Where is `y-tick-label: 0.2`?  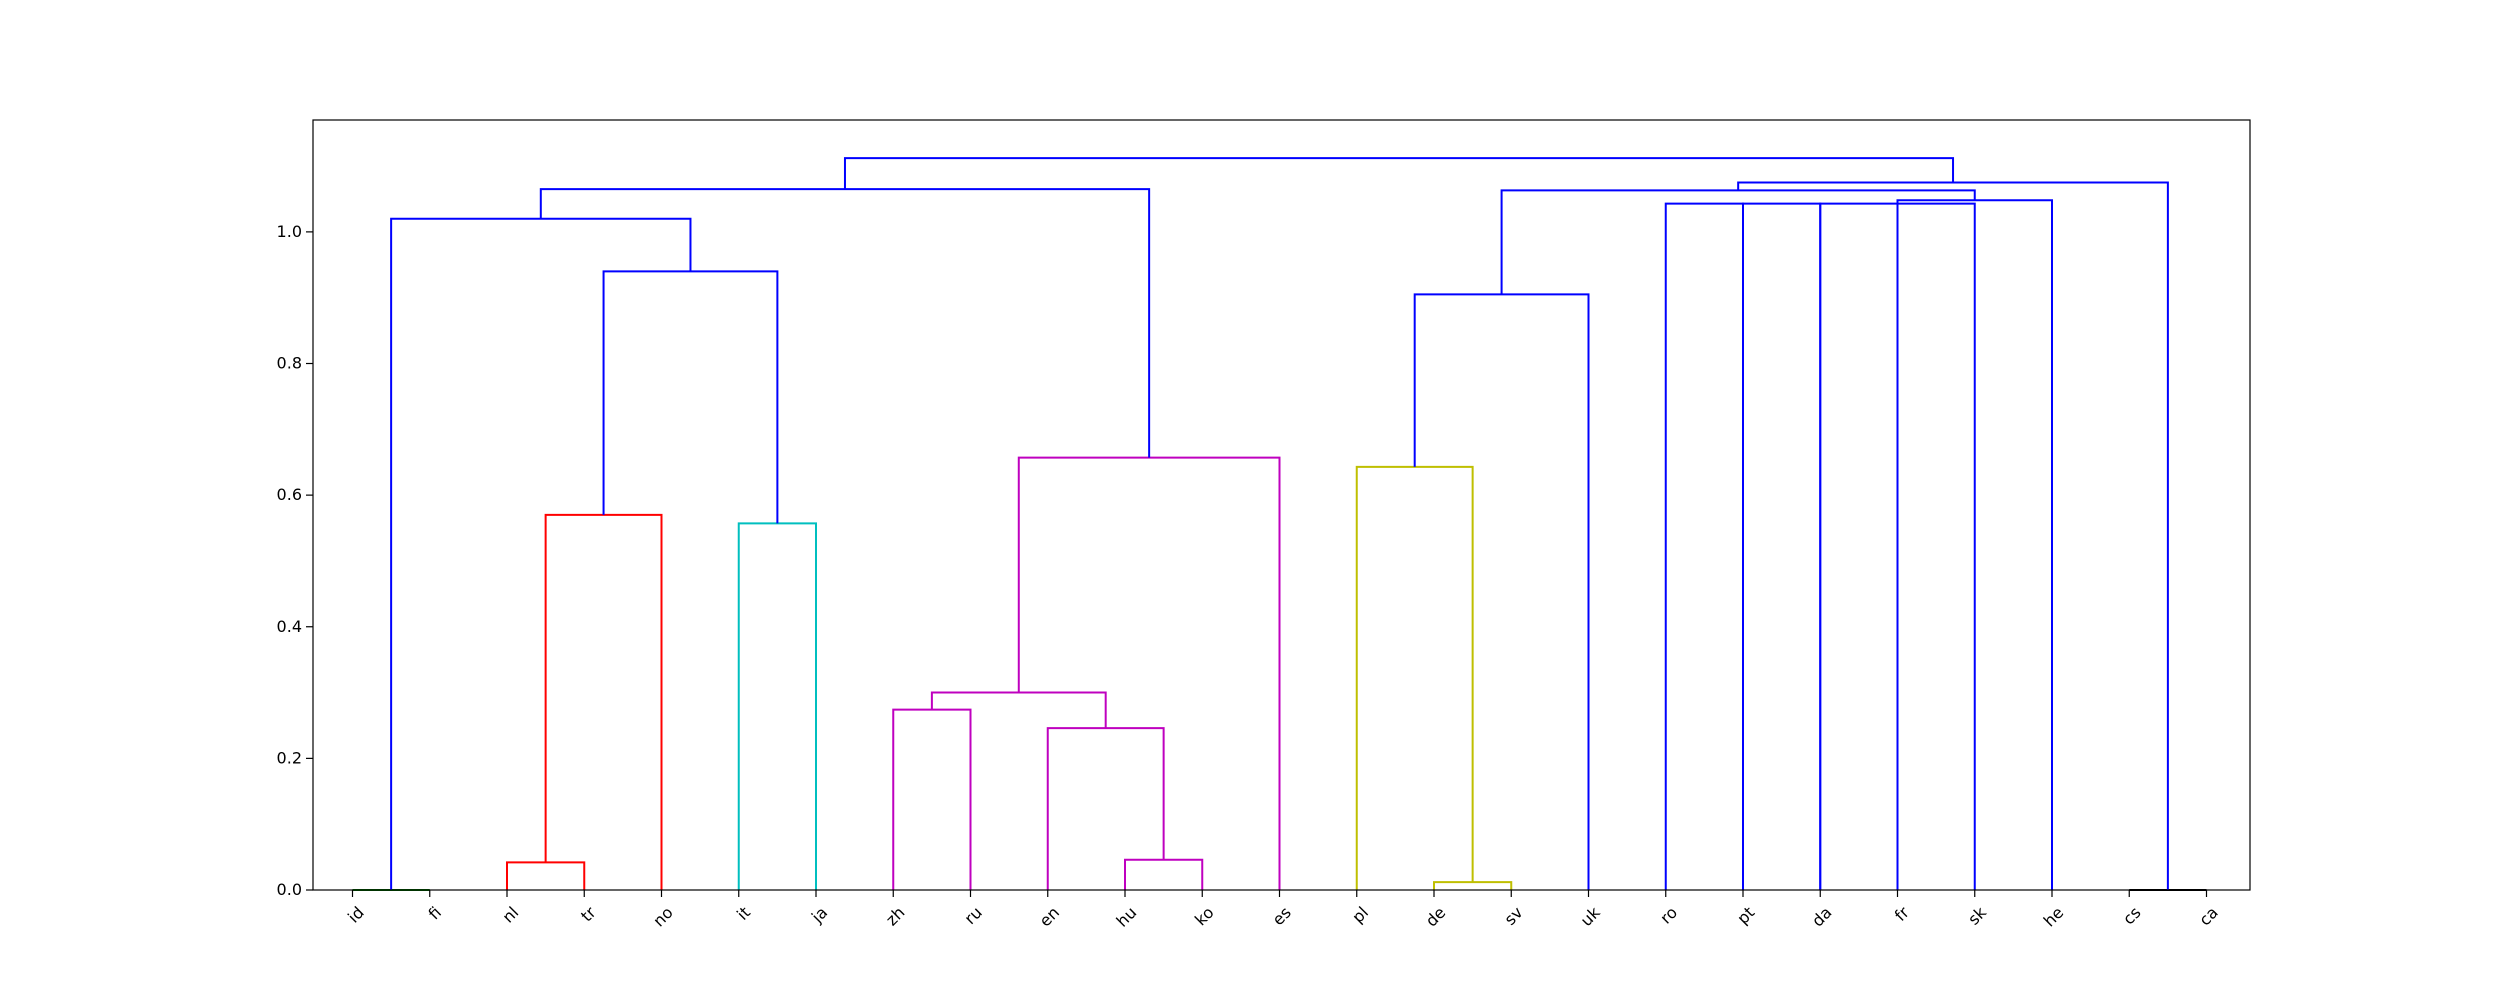
y-tick-label: 0.2 is located at coordinates (289, 757).